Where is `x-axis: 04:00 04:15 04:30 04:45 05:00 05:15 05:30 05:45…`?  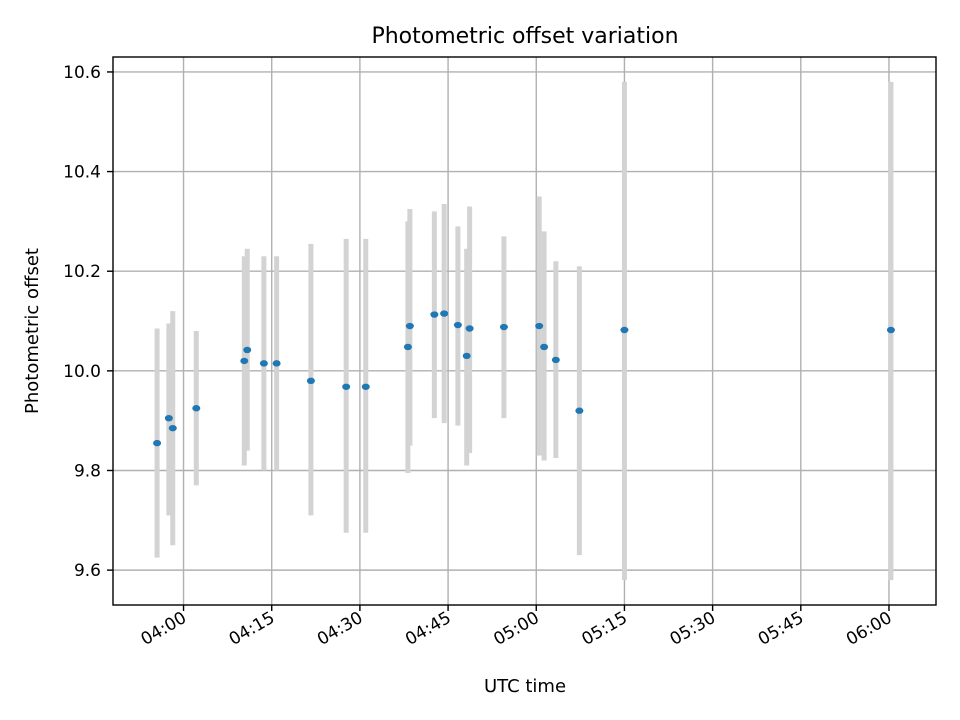
x-axis: 04:00 04:15 04:30 04:45 05:00 05:15 05:30 05:45… is located at coordinates (516, 627).